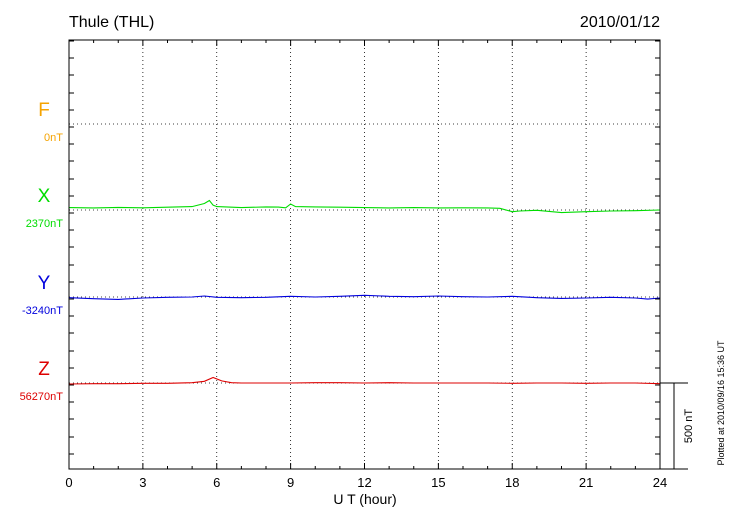 Image resolution: width=730 pixels, height=520 pixels. What do you see at coordinates (660, 482) in the screenshot?
I see `x-tick-label: 24` at bounding box center [660, 482].